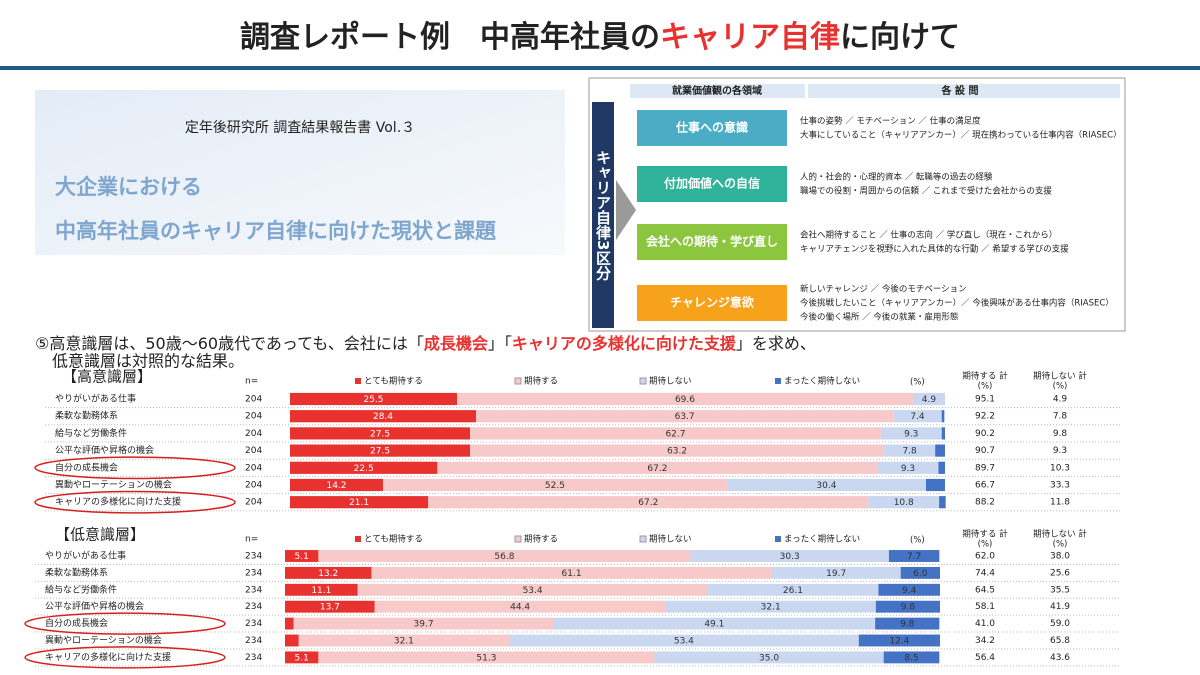  Describe the element at coordinates (985, 573) in the screenshot. I see `total-value: 74.4` at that location.